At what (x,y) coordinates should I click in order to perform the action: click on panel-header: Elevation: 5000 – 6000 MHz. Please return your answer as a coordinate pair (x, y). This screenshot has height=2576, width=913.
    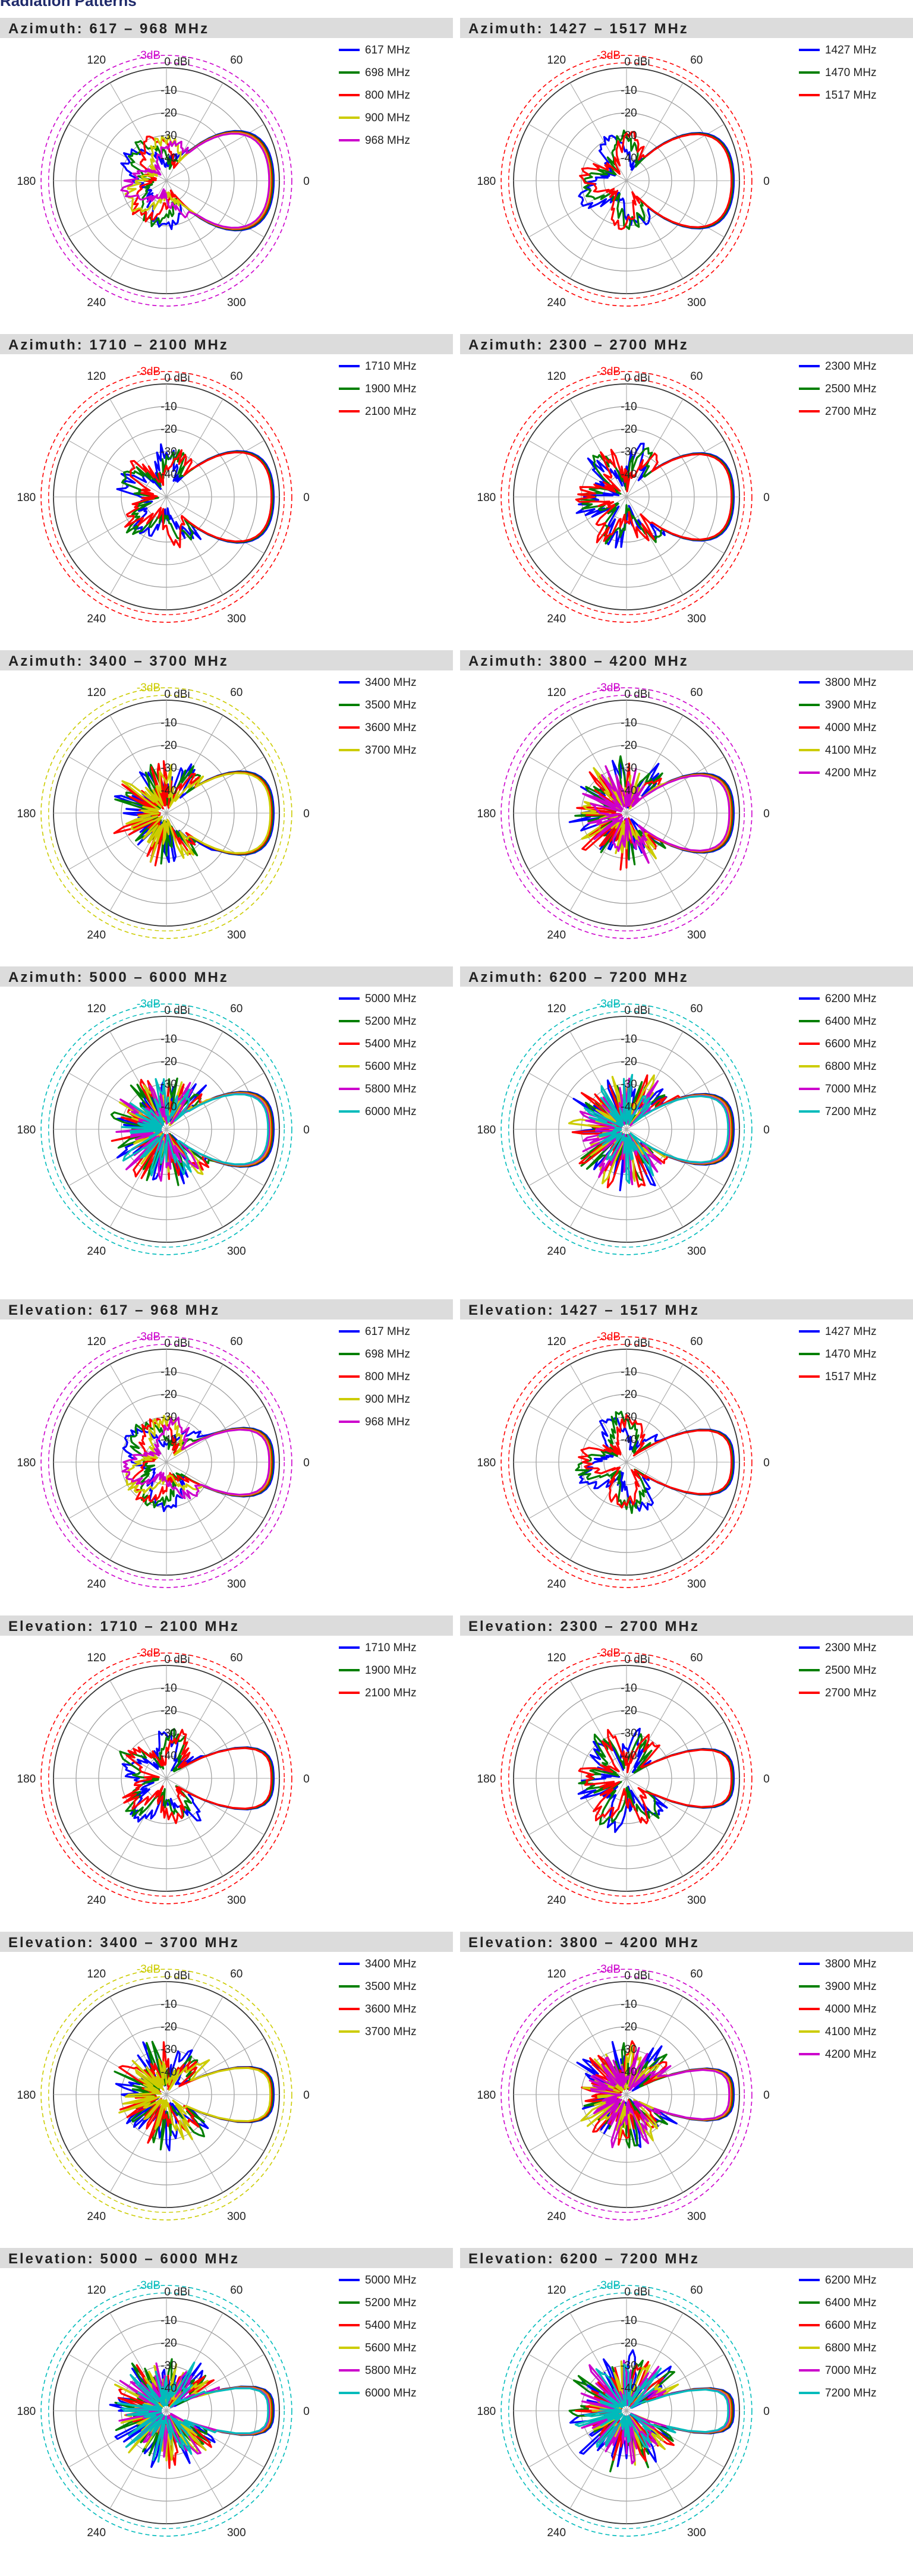
    Looking at the image, I should click on (226, 2258).